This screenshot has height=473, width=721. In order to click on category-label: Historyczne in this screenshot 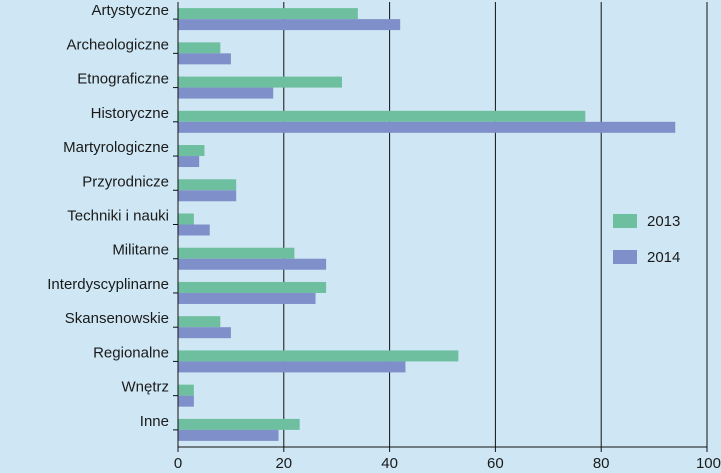, I will do `click(130, 113)`.